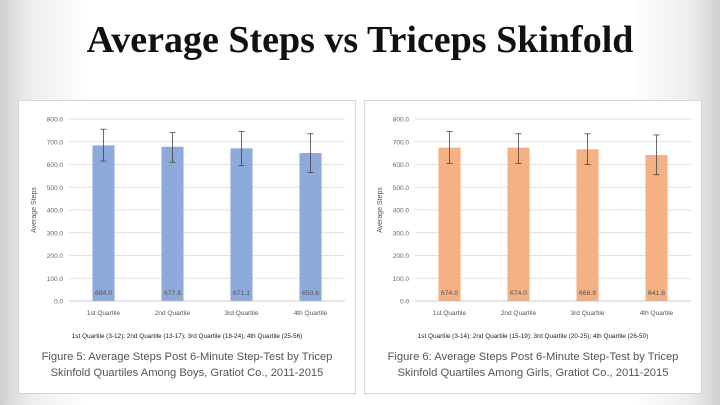  Describe the element at coordinates (103, 293) in the screenshot. I see `data-label: 684.0` at that location.